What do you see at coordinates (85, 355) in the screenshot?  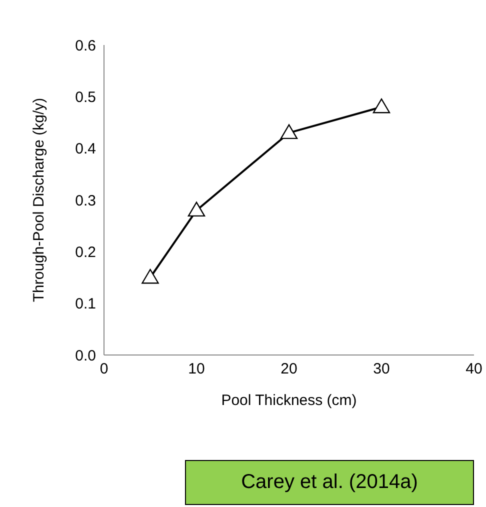 I see `y-tick-label: 0.0` at bounding box center [85, 355].